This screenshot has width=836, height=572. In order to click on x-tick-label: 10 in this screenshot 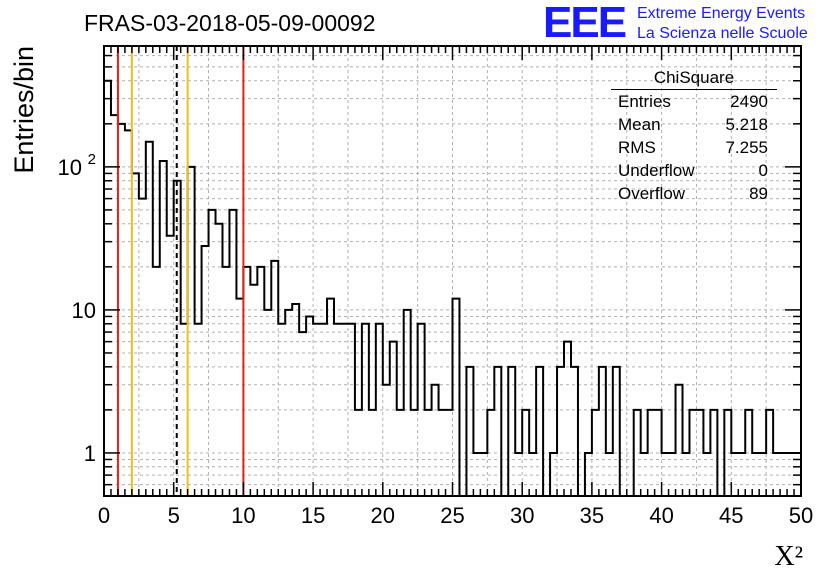, I will do `click(243, 515)`.